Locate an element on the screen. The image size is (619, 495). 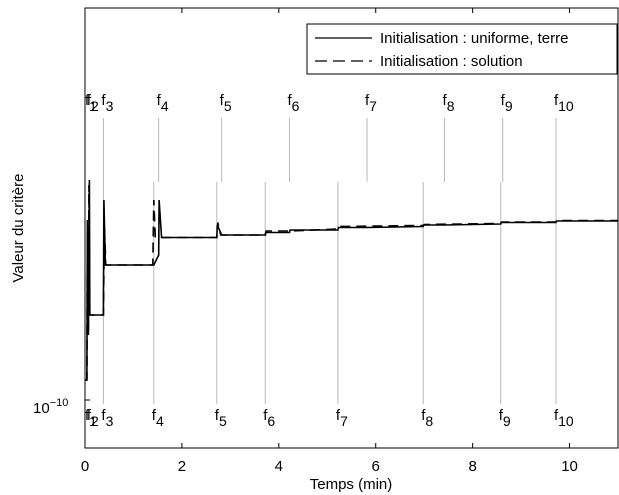
y-tick-base: 10 is located at coordinates (41, 408).